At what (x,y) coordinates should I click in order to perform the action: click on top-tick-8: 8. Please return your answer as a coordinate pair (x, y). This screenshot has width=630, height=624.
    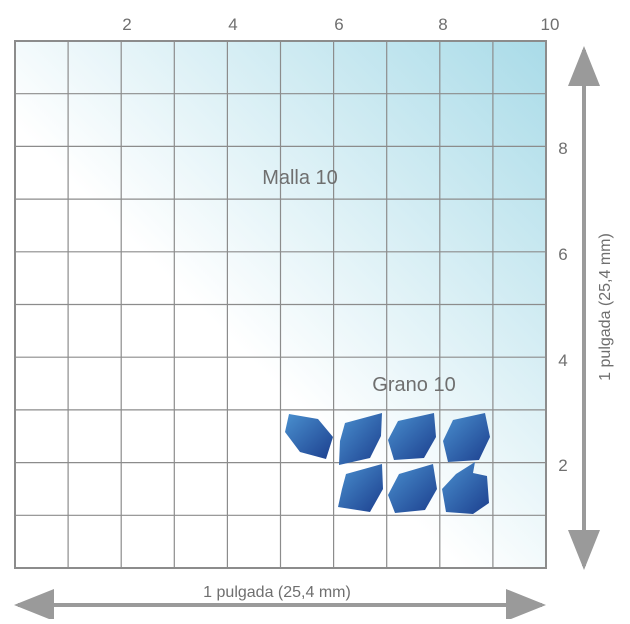
    Looking at the image, I should click on (442, 24).